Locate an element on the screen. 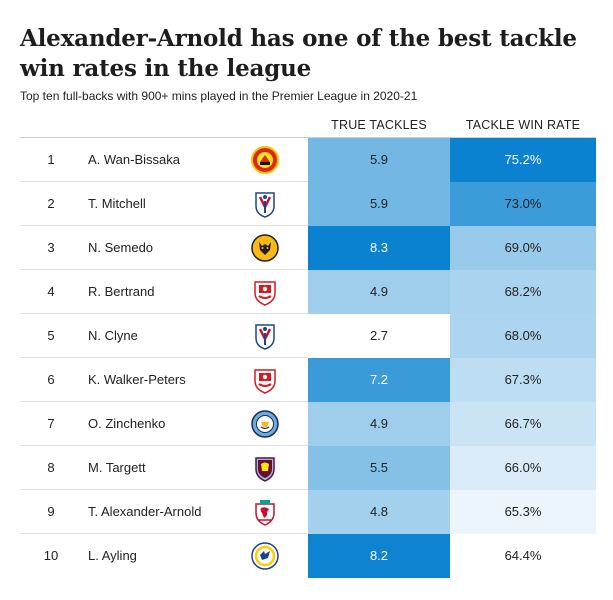 This screenshot has width=613, height=600. true-tackles-cell: 5.5 is located at coordinates (379, 468).